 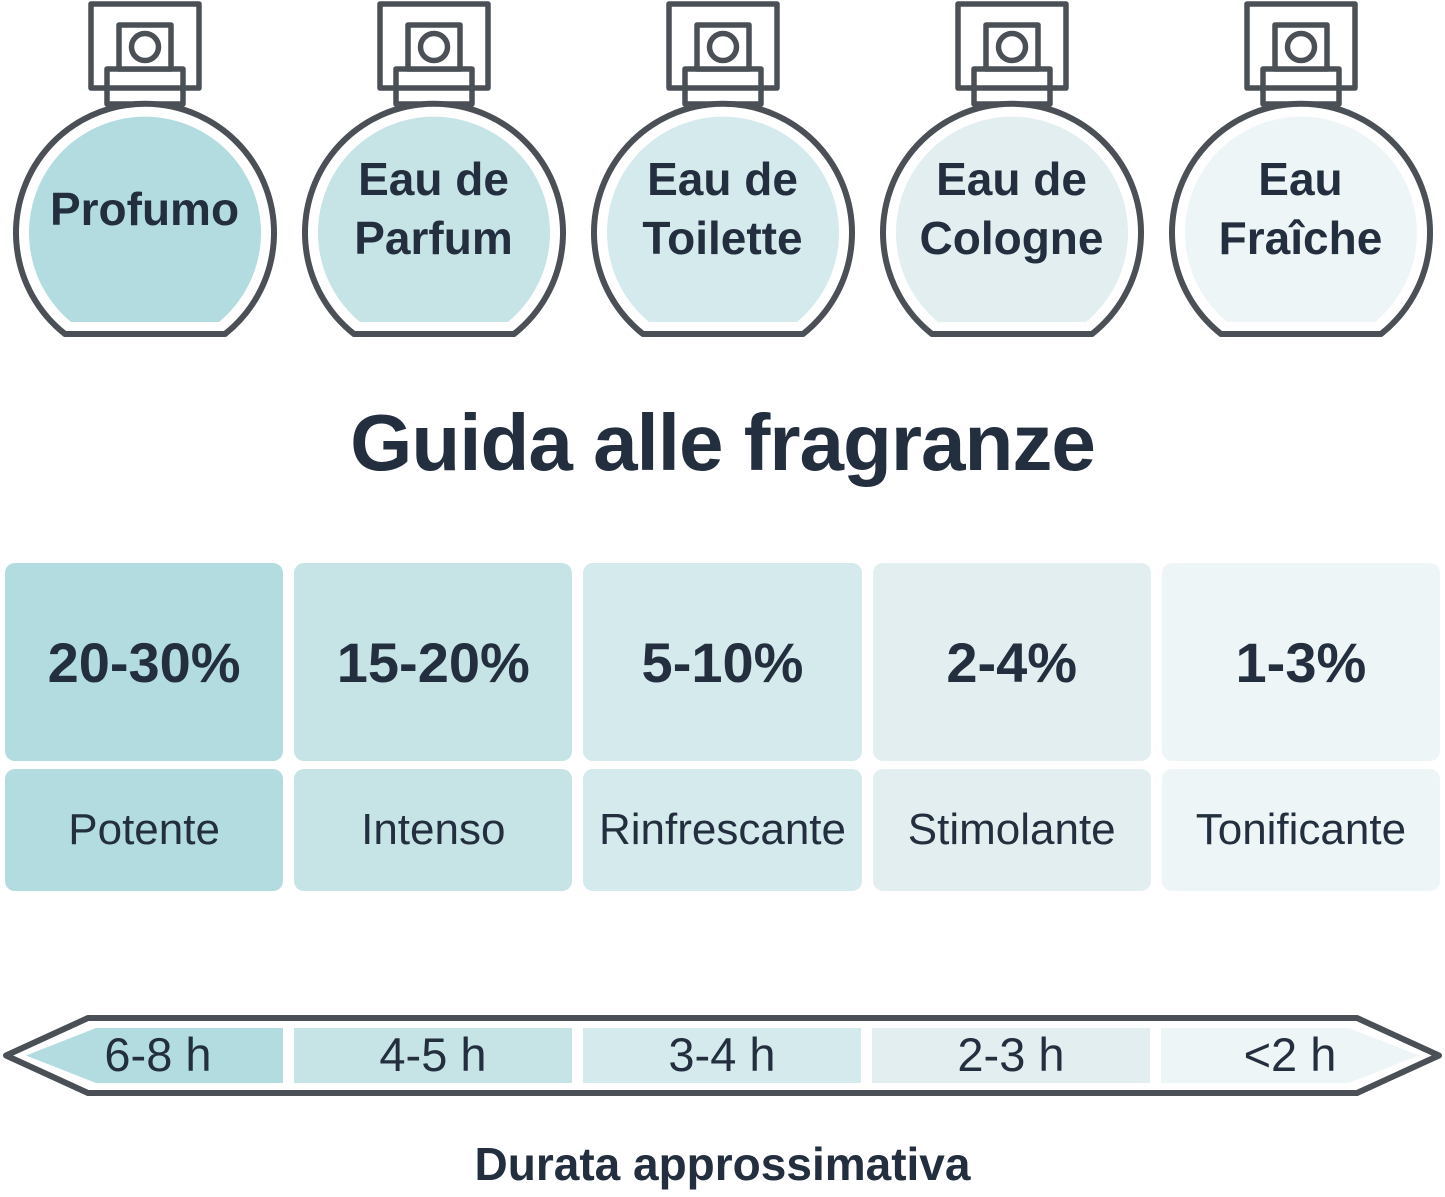 I want to click on character-cell-stimolante: Stimolante, so click(x=1011, y=830).